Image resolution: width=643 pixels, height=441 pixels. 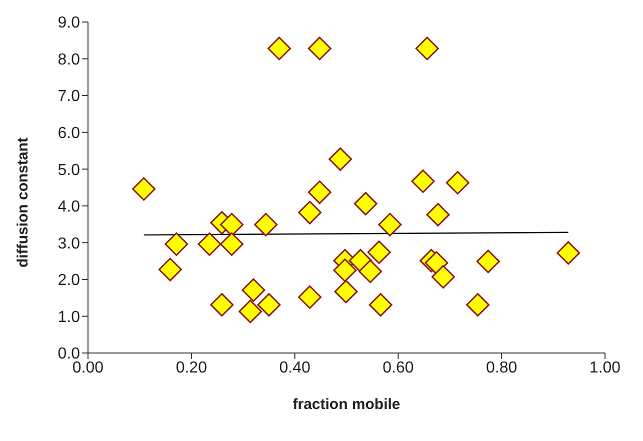 What do you see at coordinates (69, 97) in the screenshot?
I see `y-tick-label: 7.0` at bounding box center [69, 97].